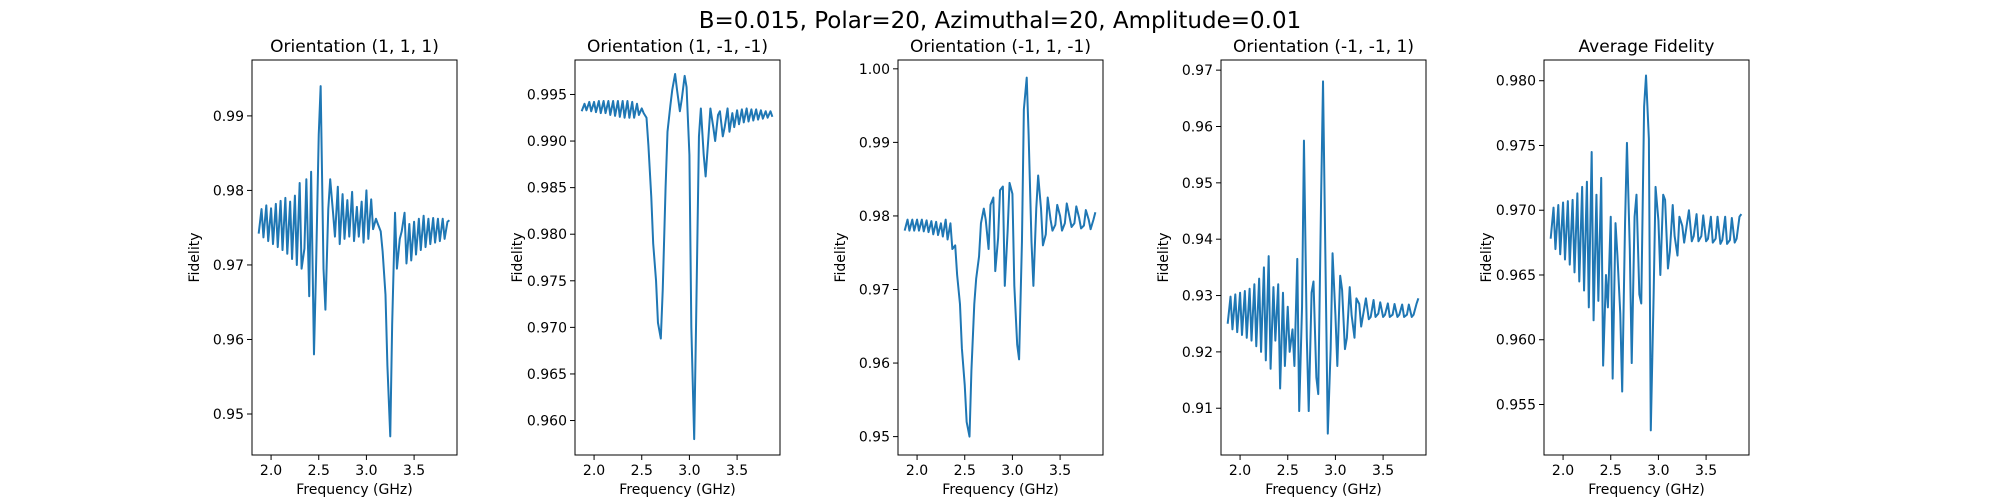  I want to click on subplot-title: Orientation (1, 1, 1), so click(354, 47).